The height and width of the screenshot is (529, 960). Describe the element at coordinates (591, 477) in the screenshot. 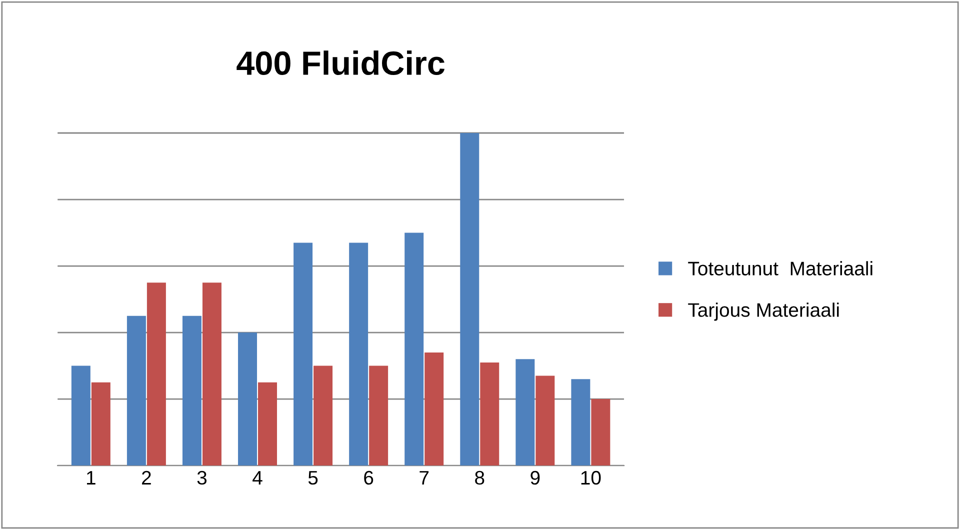

I see `x-tick-label: 10` at that location.